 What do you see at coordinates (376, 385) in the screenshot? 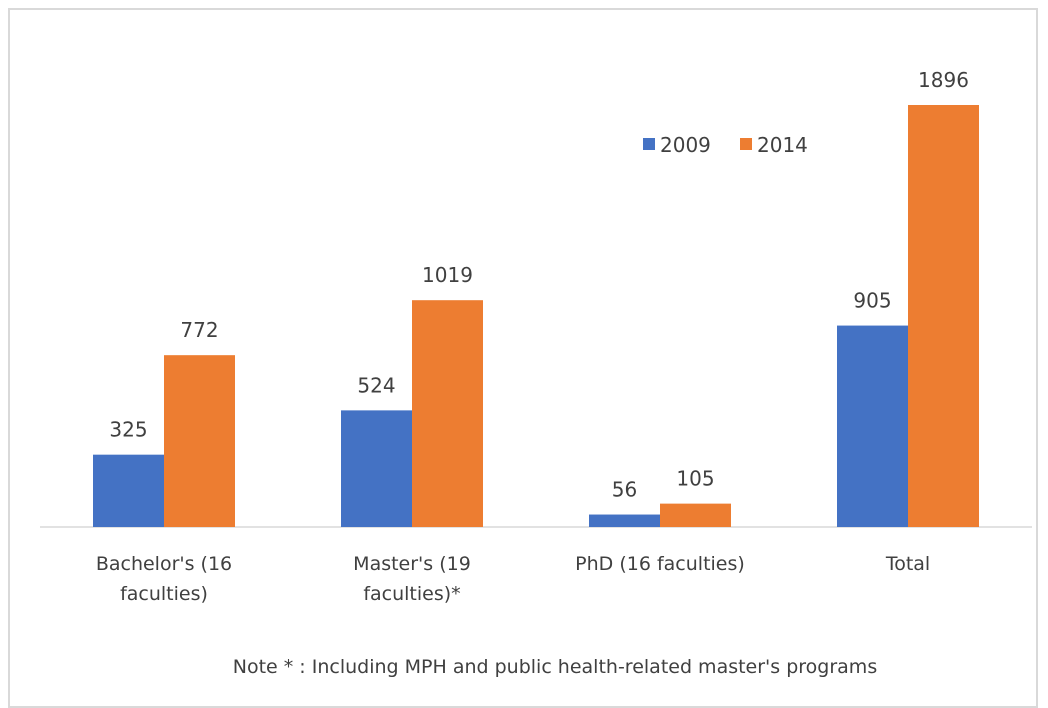
I see `data-label: 524` at bounding box center [376, 385].